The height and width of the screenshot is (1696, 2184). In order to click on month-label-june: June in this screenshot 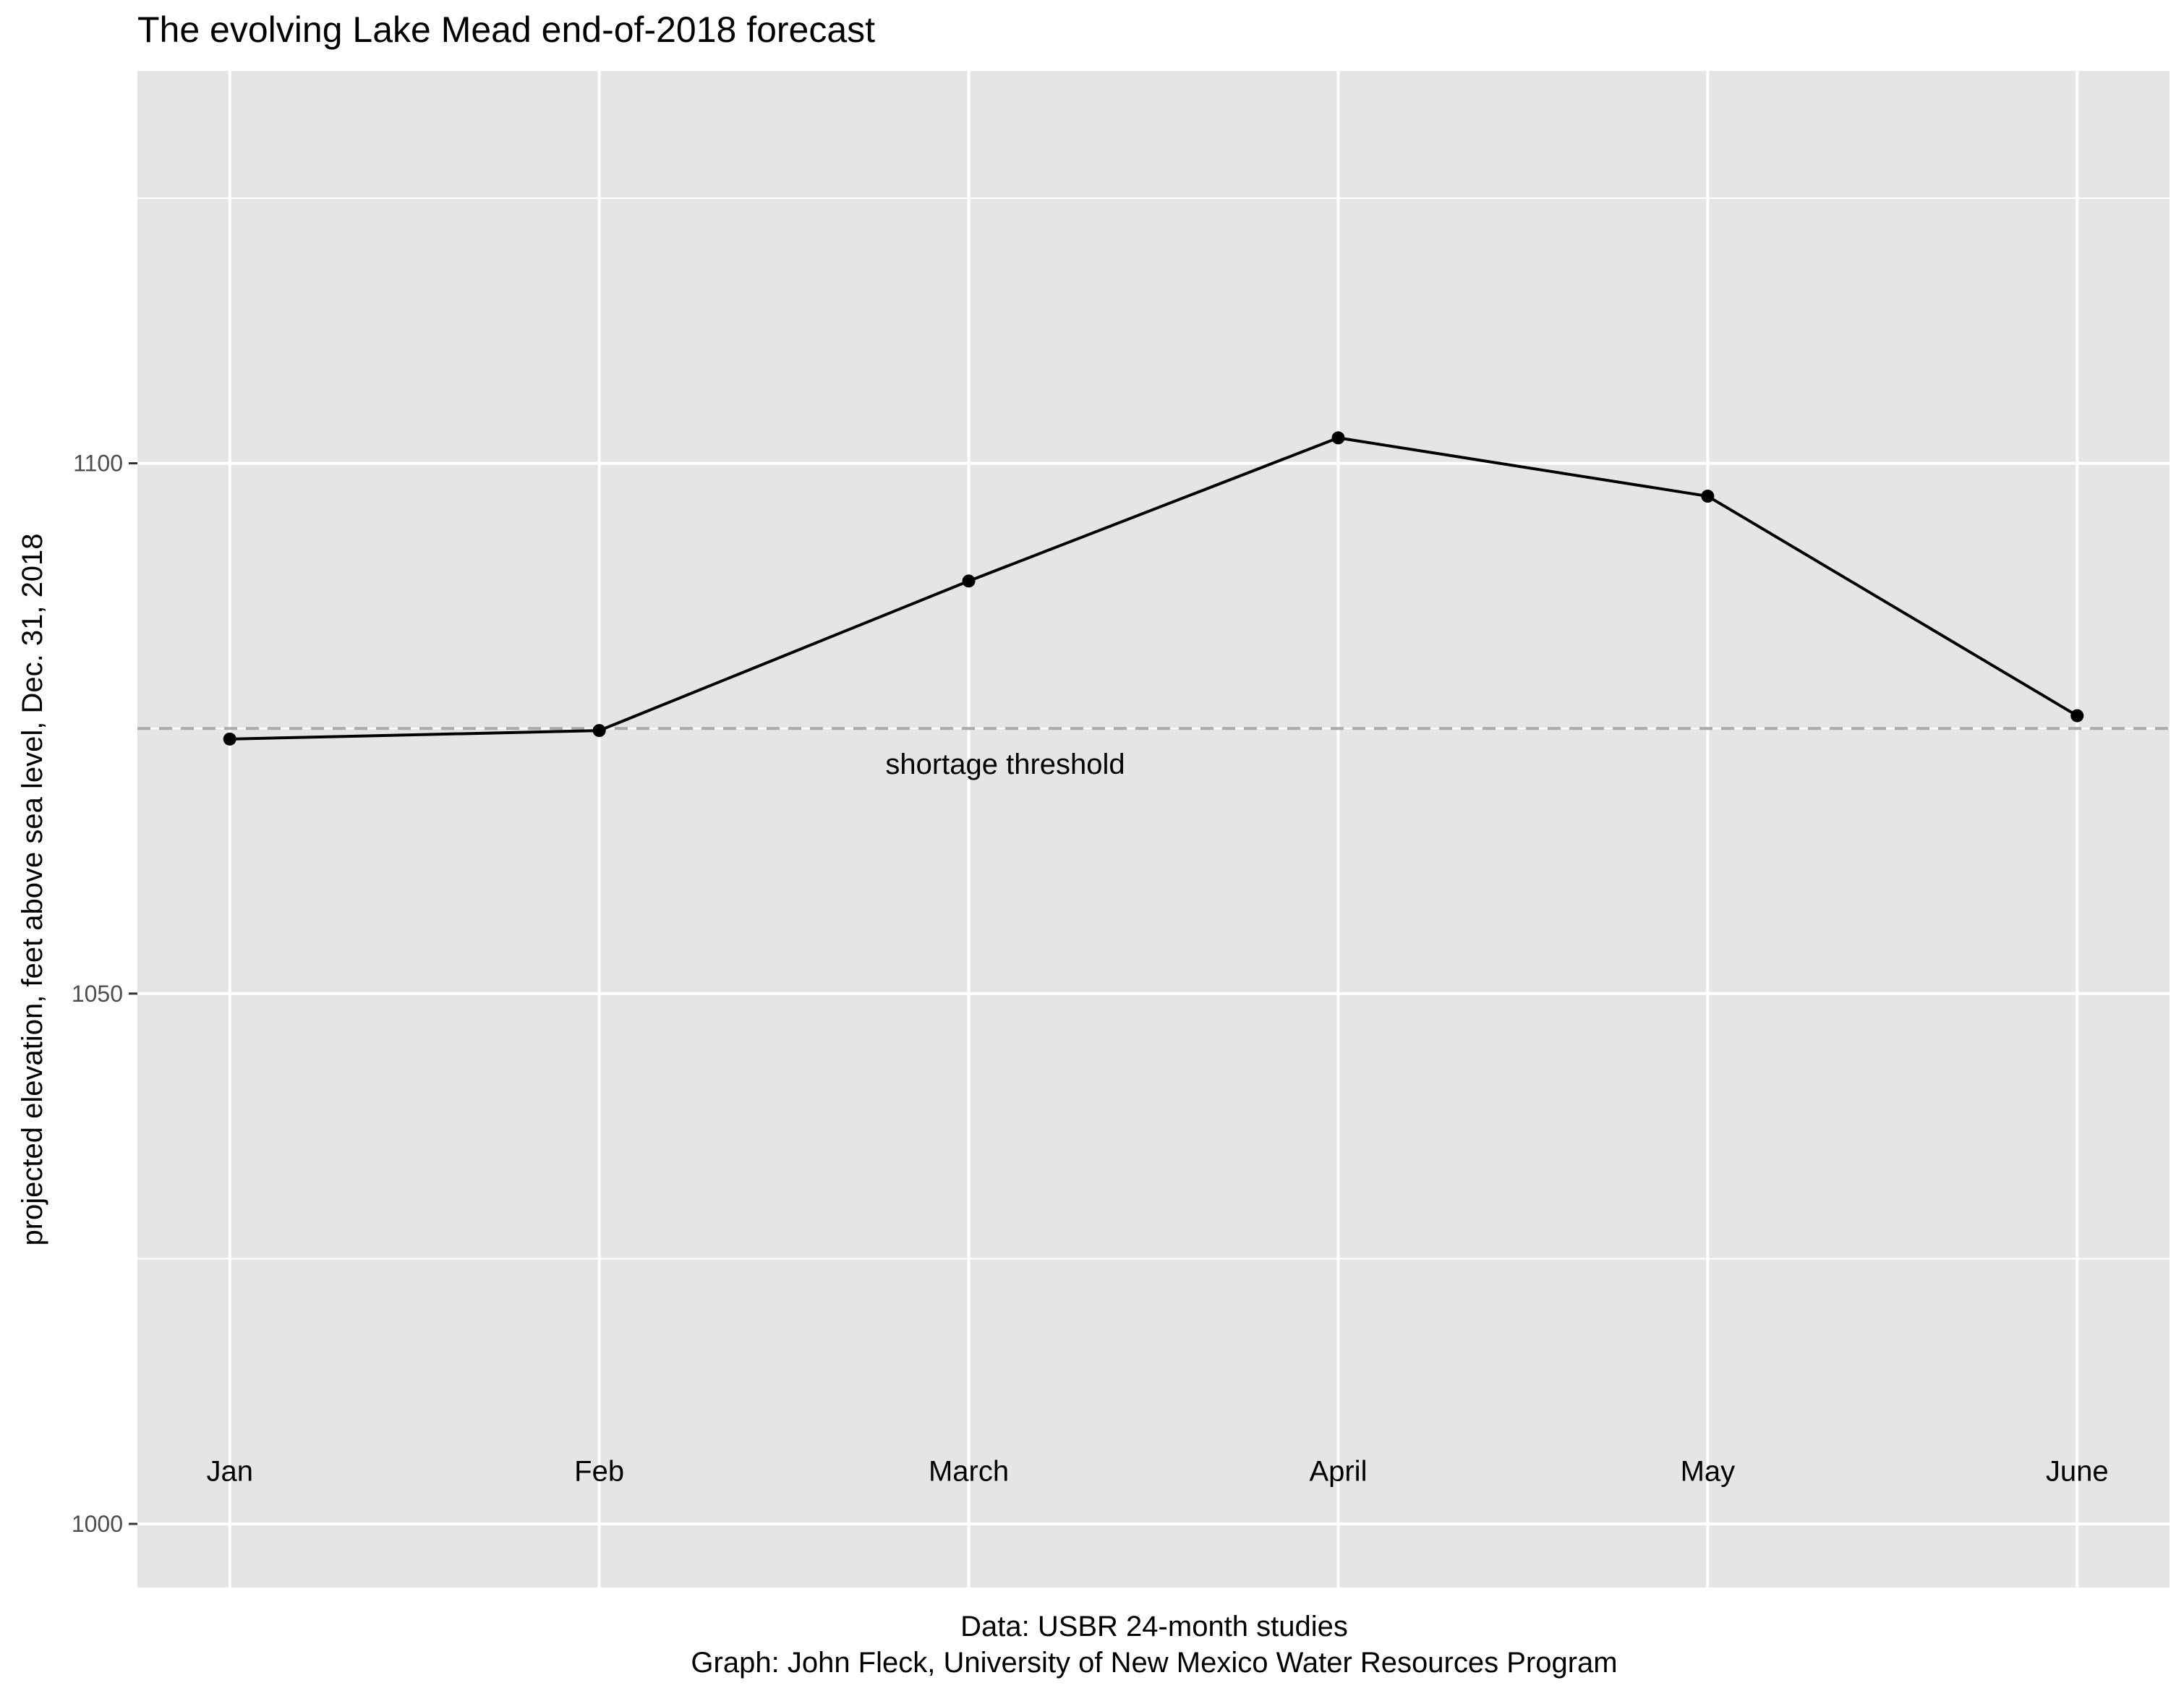, I will do `click(2077, 1472)`.